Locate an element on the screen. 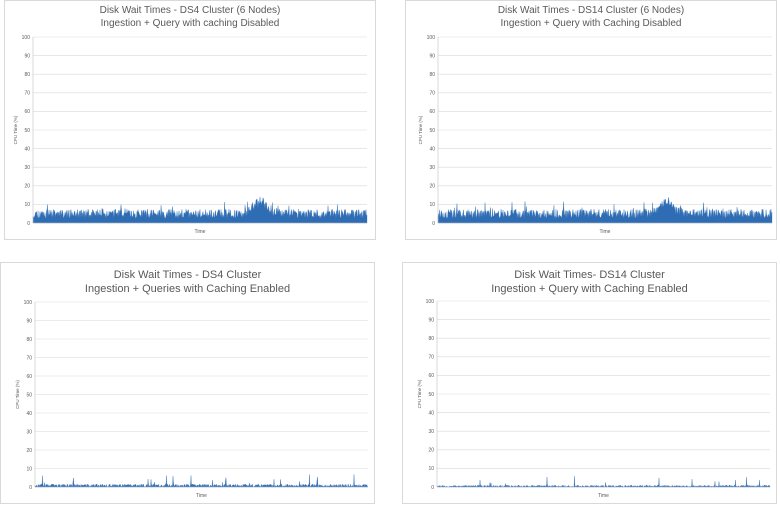 The image size is (780, 508). chart-subtitle: Ingestion + Query with caching Disabled is located at coordinates (190, 23).